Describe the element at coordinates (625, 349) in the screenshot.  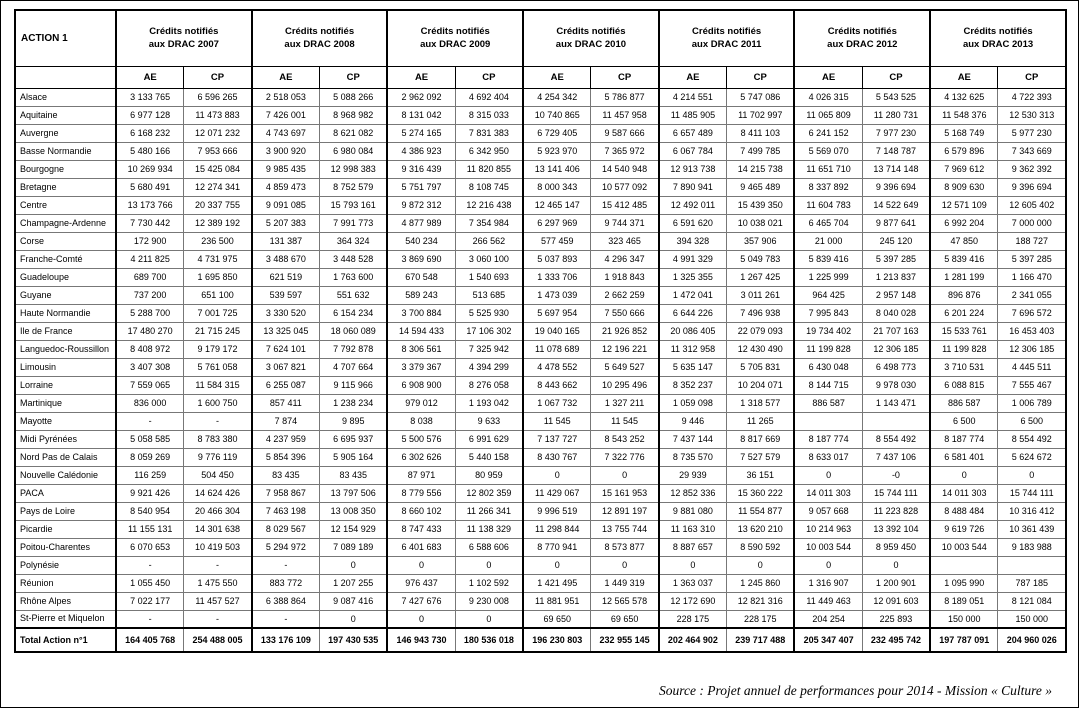
I see `value-cell: 12 196 221` at that location.